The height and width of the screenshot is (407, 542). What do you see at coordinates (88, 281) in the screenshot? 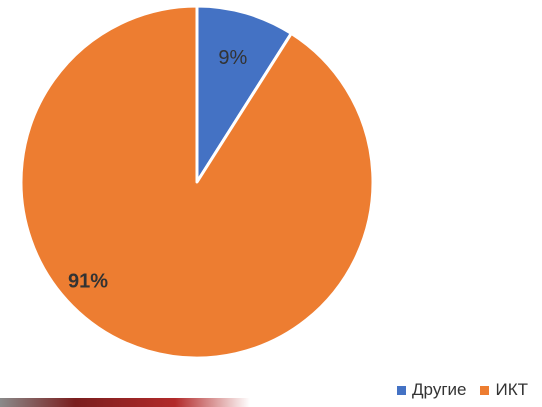
I see `data-label-ikt: 91%` at bounding box center [88, 281].